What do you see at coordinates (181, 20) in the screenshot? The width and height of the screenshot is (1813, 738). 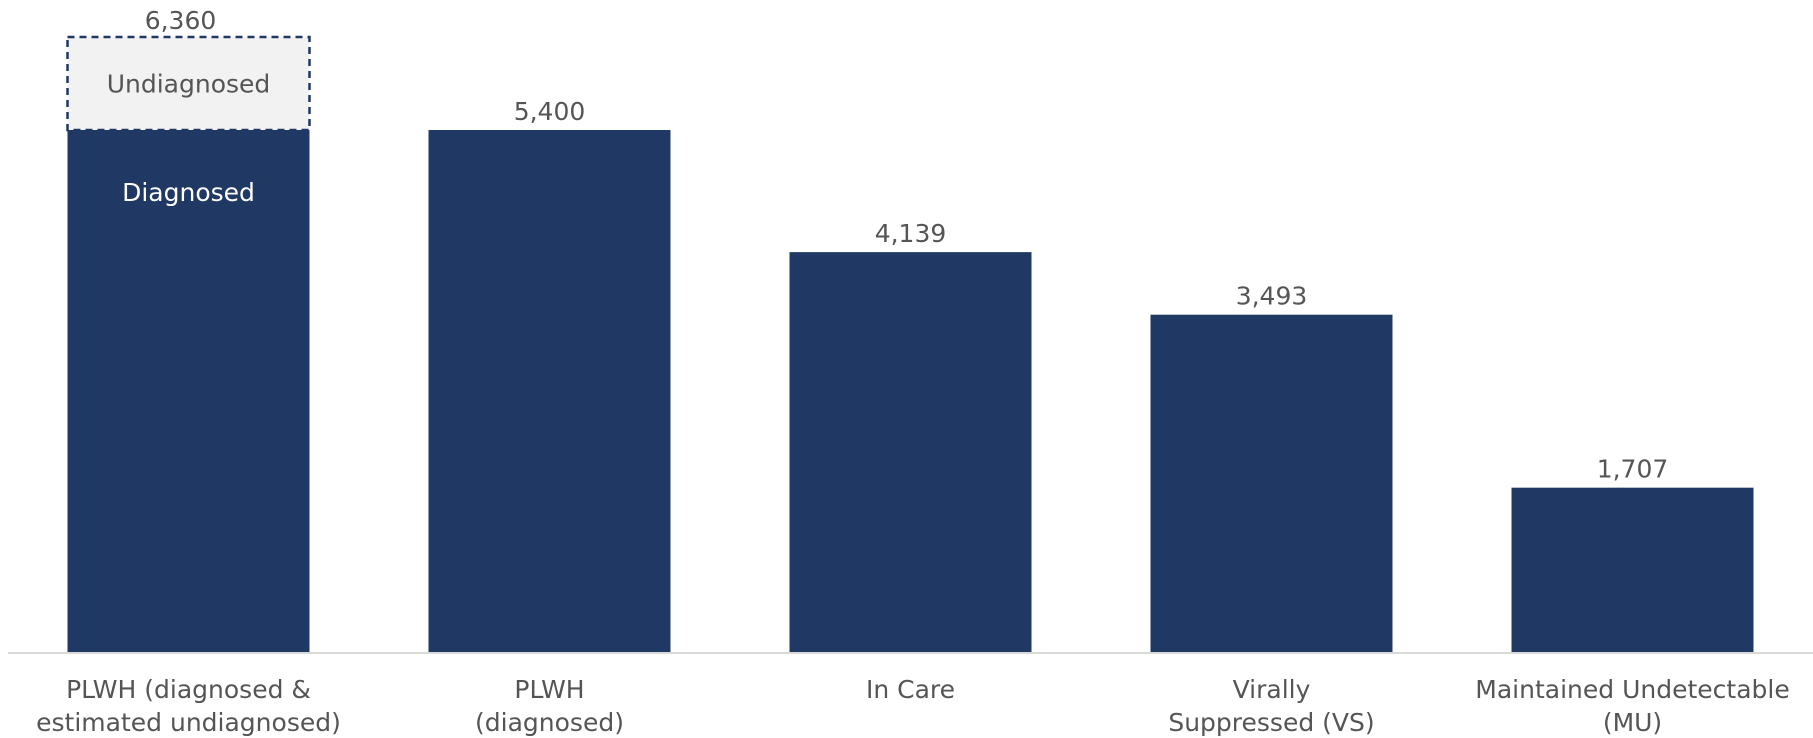 I see `value-label: 6,360` at bounding box center [181, 20].